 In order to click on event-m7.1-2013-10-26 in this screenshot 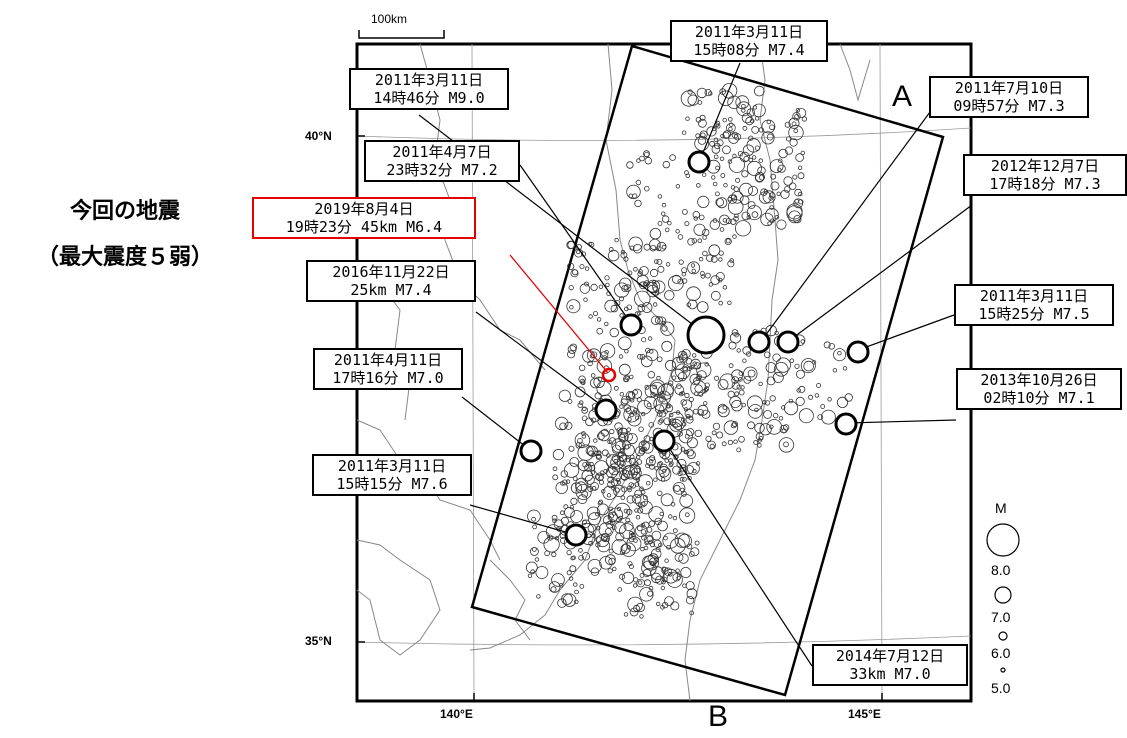, I will do `click(846, 424)`.